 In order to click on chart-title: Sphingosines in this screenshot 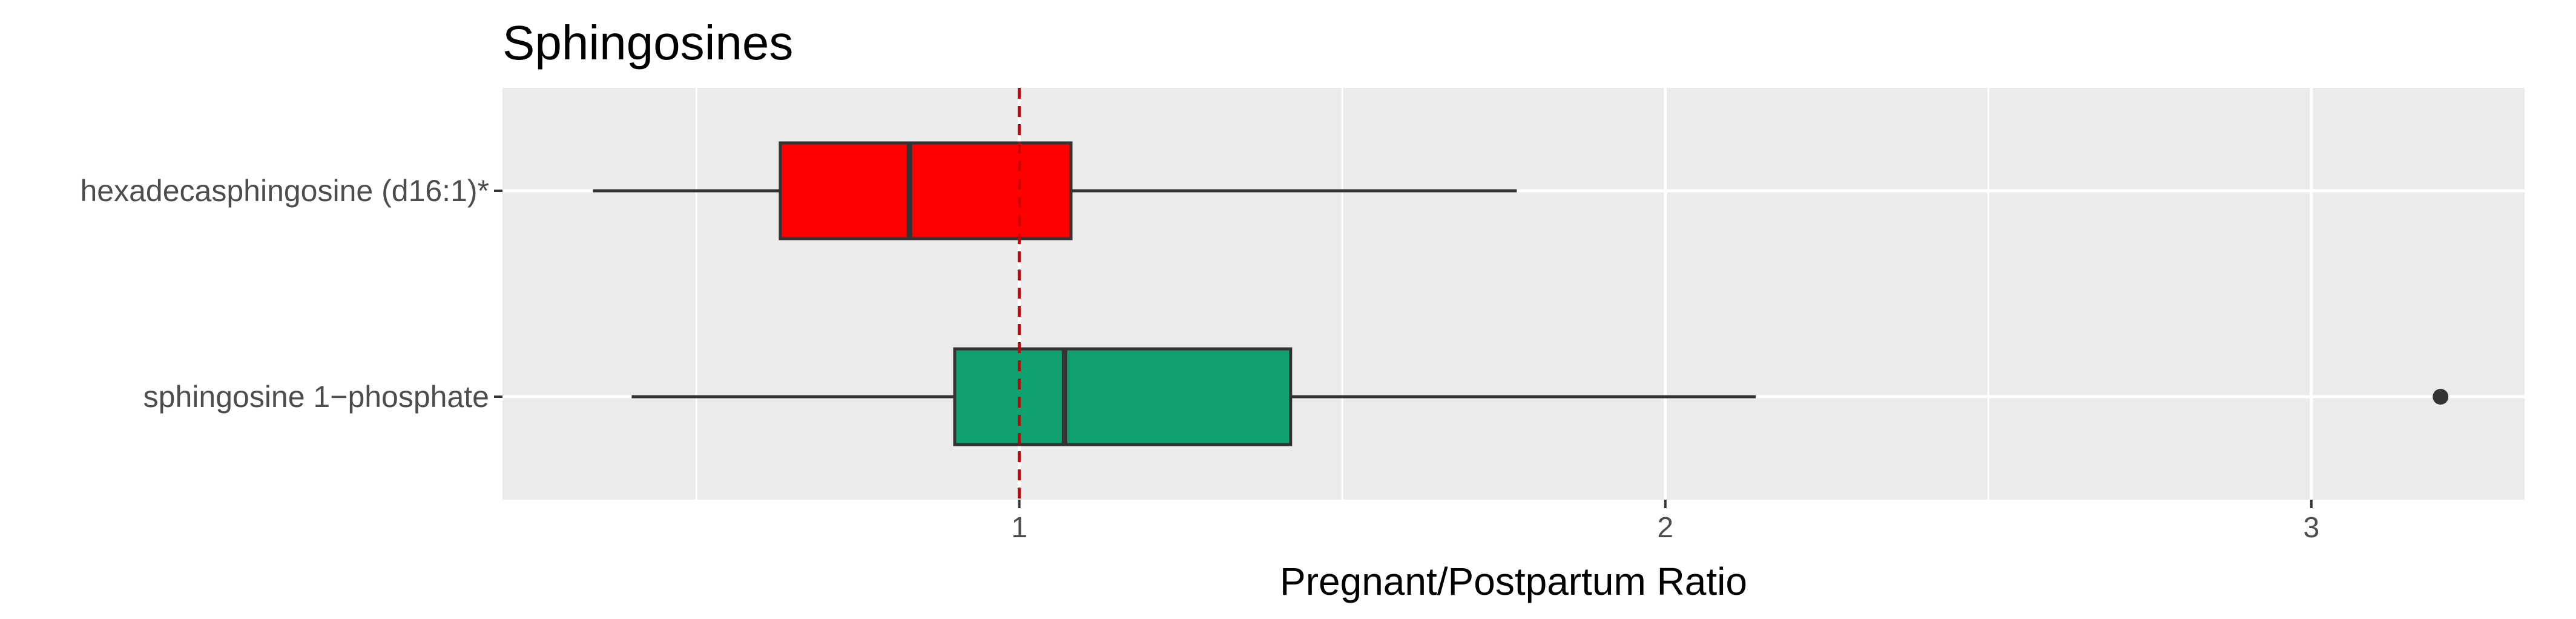, I will do `click(647, 43)`.